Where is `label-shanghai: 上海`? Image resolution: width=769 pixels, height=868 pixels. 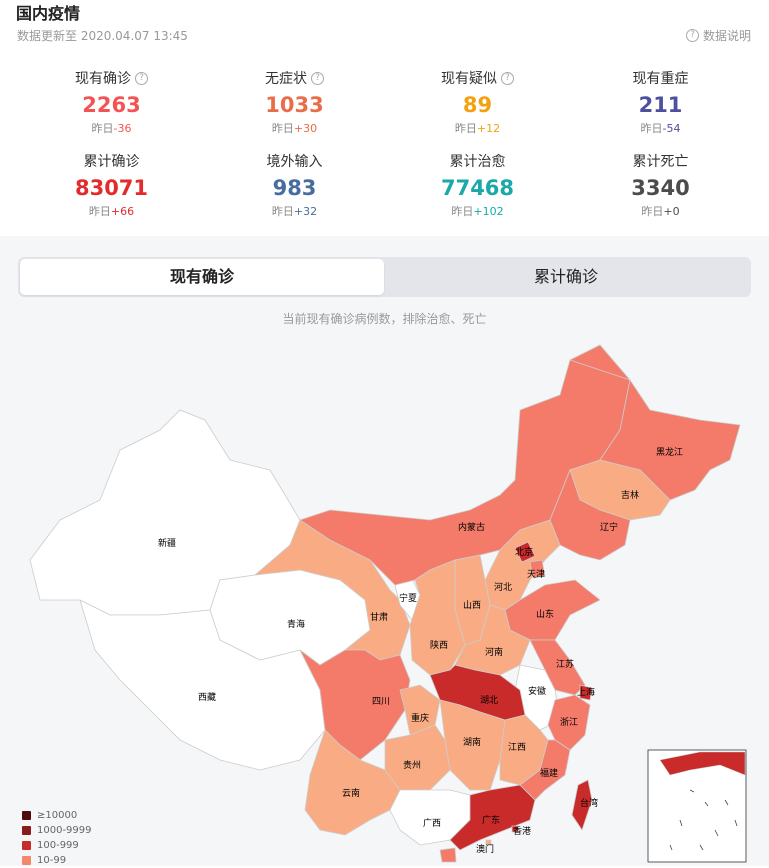 label-shanghai: 上海 is located at coordinates (586, 692).